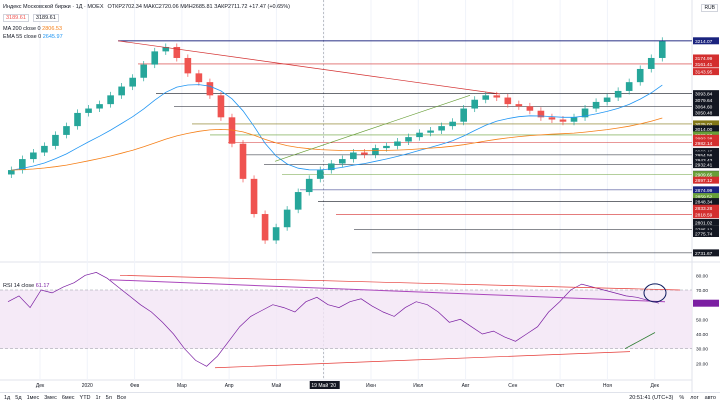 This screenshot has width=720, height=402. Describe the element at coordinates (98, 397) in the screenshot. I see `range-1y: 1г` at that location.